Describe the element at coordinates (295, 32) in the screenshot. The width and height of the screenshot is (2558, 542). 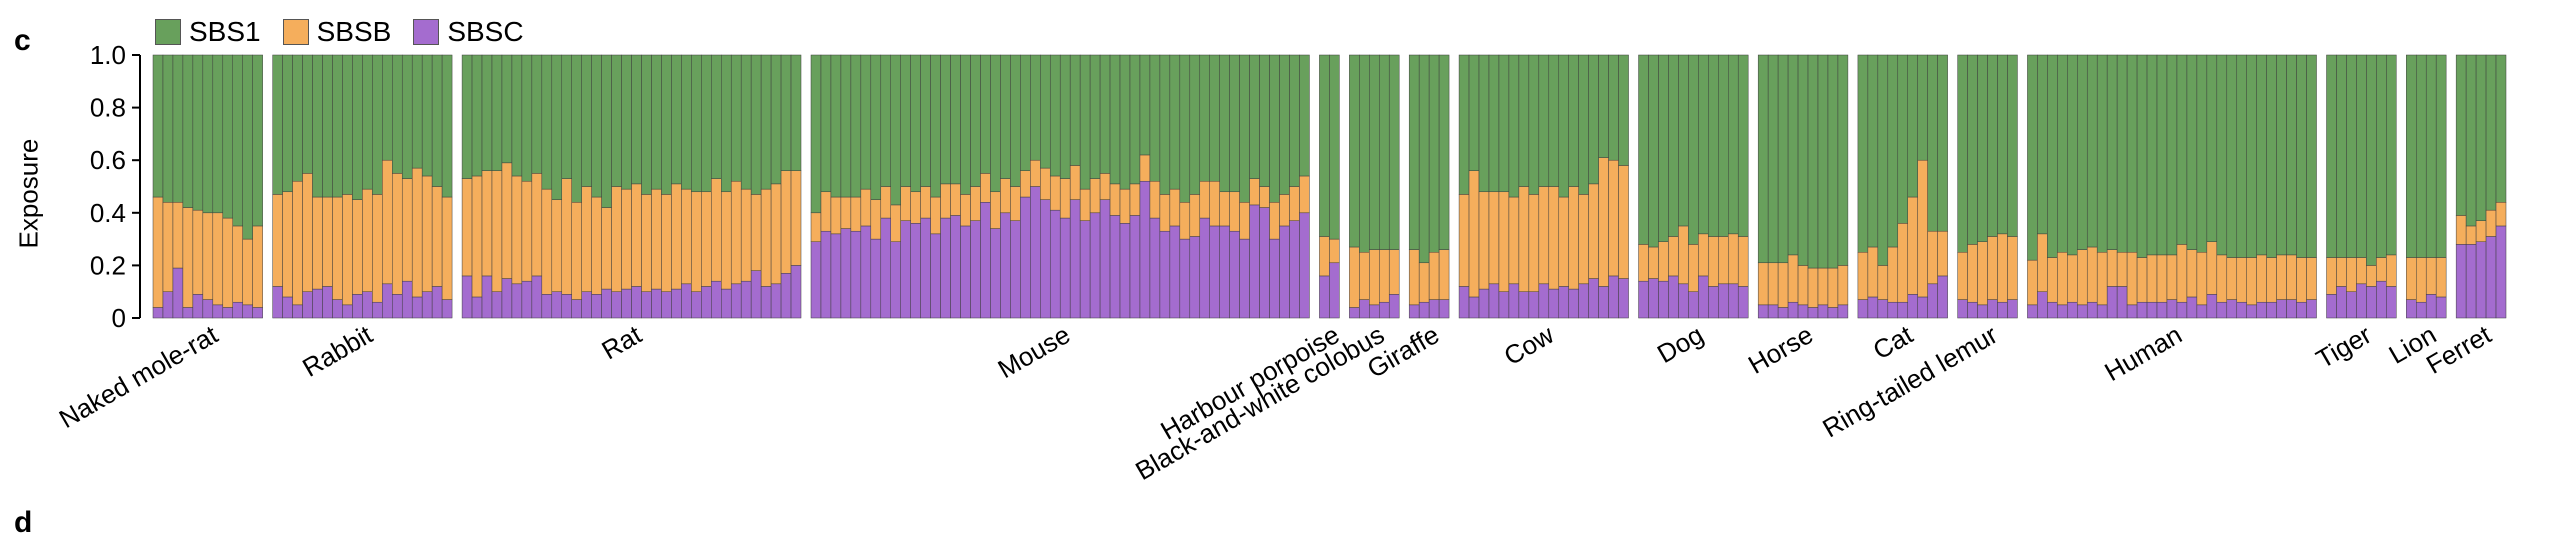
I see `legend-swatch-sbsb` at that location.